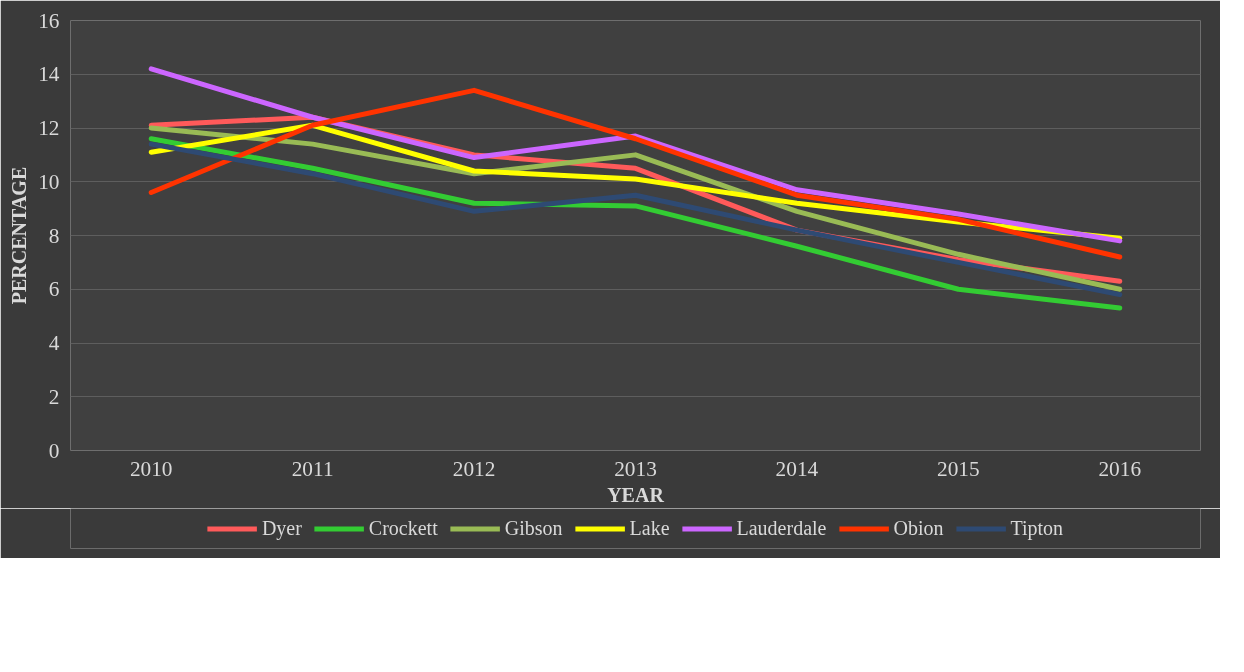  Describe the element at coordinates (312, 468) in the screenshot. I see `x-tick-label: 2011` at that location.